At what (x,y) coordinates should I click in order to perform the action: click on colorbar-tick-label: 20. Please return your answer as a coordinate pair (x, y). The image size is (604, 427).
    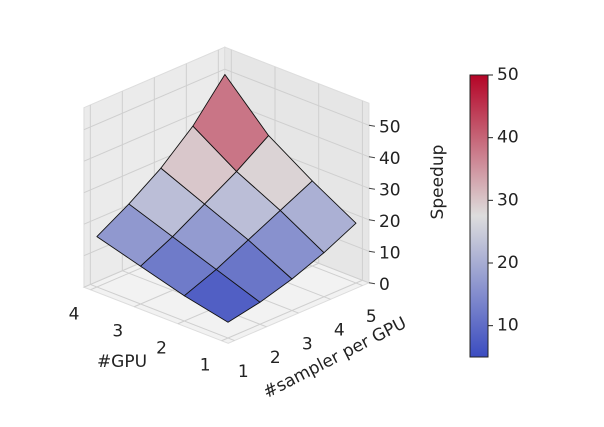
    Looking at the image, I should click on (508, 263).